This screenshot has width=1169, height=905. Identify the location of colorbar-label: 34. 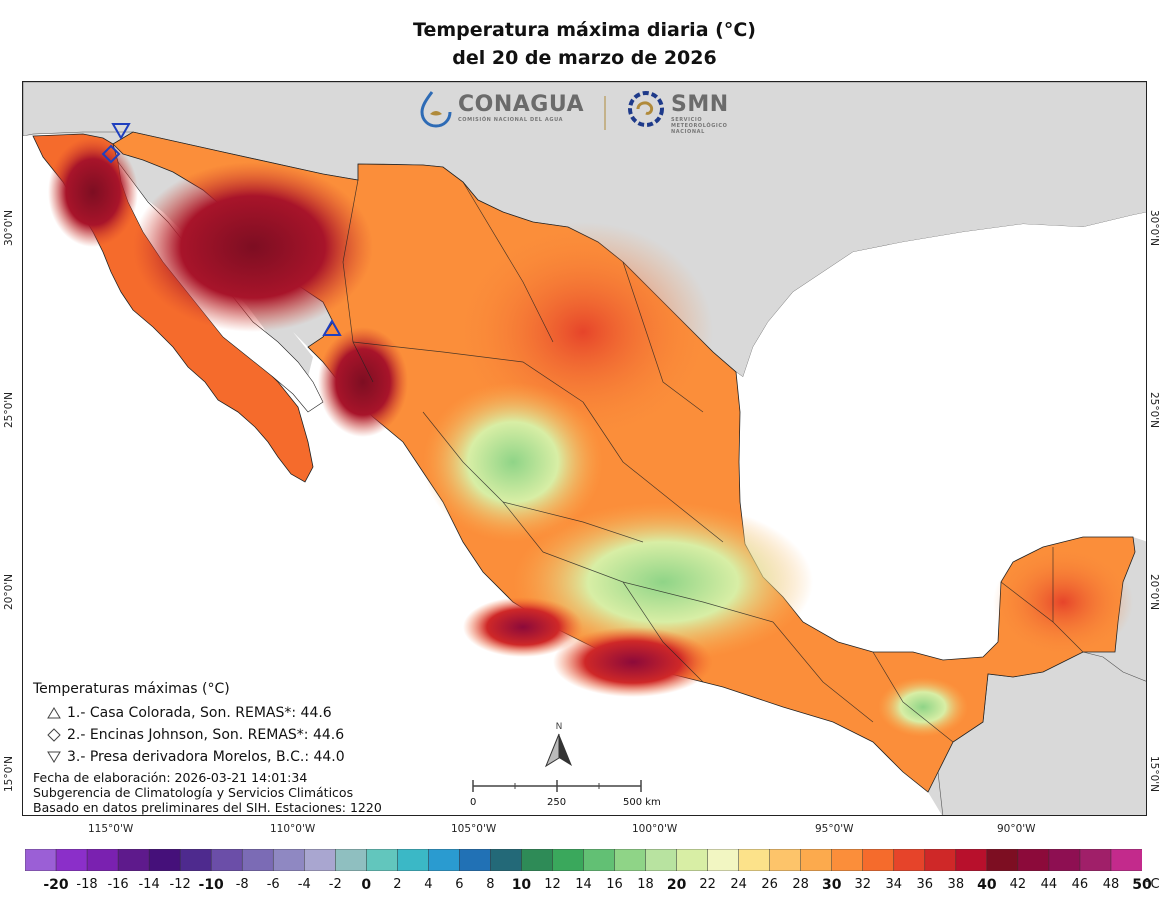
(894, 884).